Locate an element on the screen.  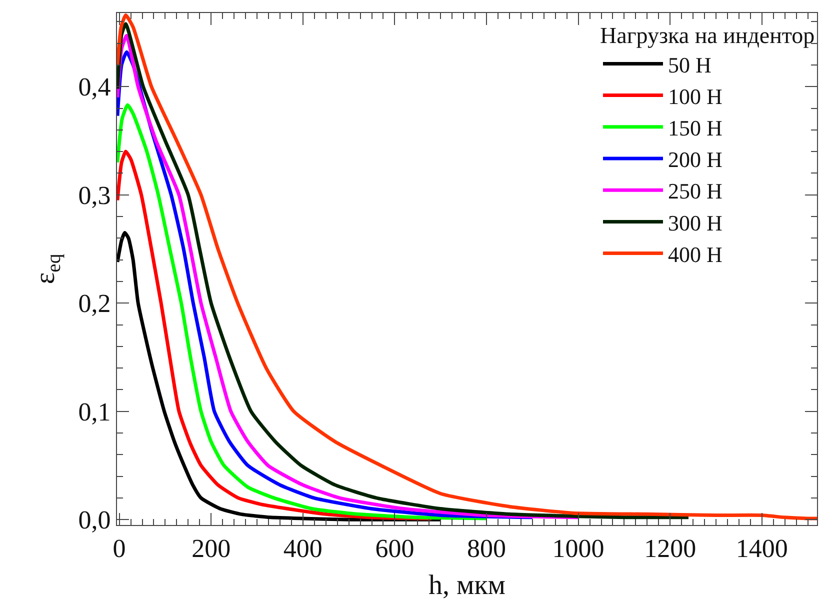
x-tick-label: 1200 is located at coordinates (670, 549).